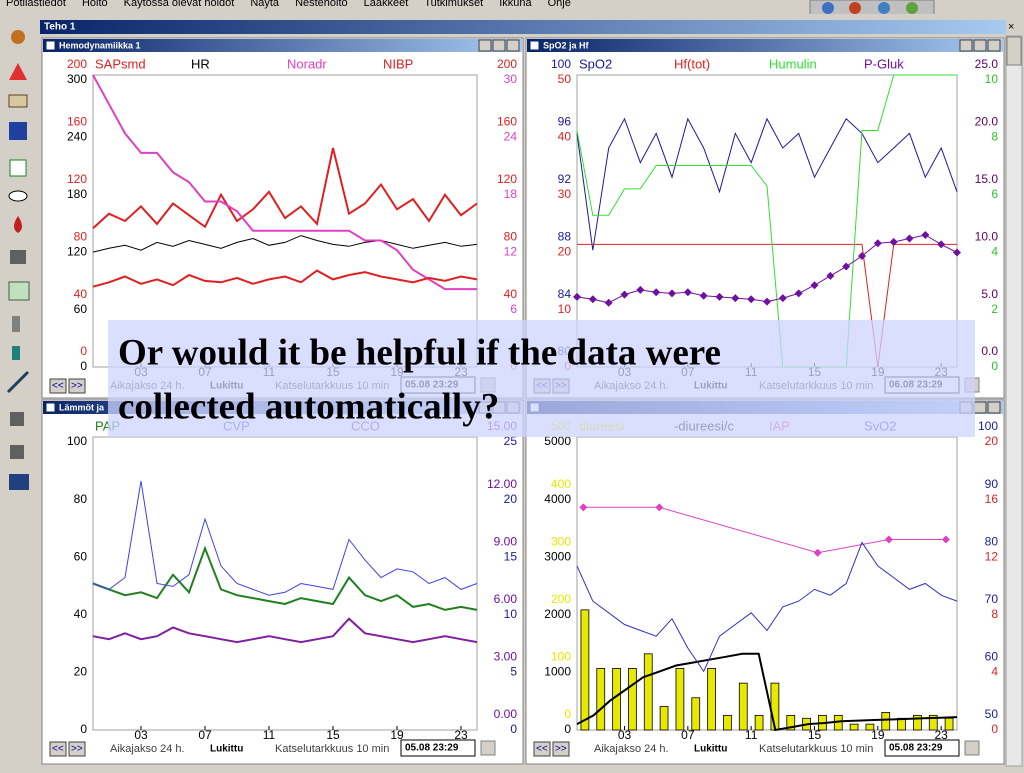  What do you see at coordinates (36, 4) in the screenshot?
I see `menu-item: Potilastiedot` at bounding box center [36, 4].